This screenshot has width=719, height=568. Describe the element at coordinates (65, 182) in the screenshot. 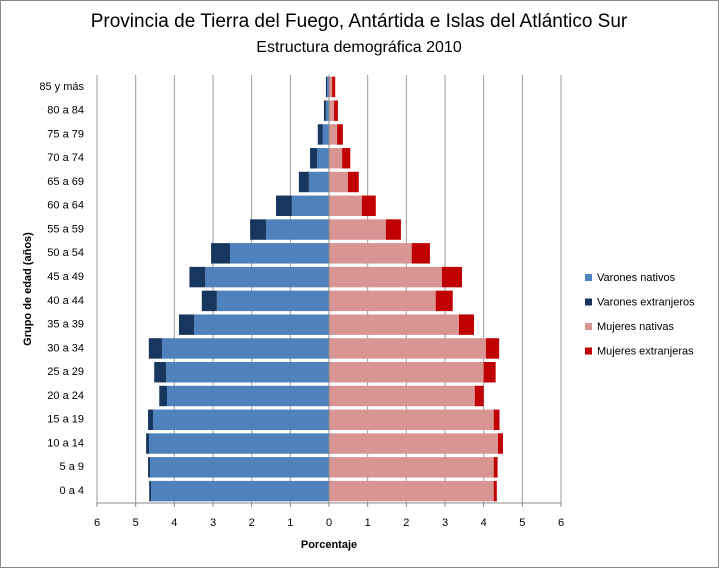

I see `y-tick-label: 65 a 69` at that location.